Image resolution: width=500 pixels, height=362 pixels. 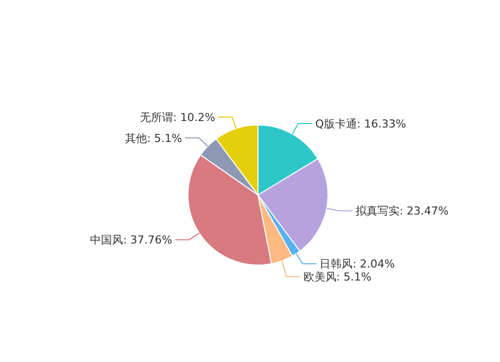 What do you see at coordinates (178, 117) in the screenshot?
I see `slice-label: 无所谓: 10.2%` at bounding box center [178, 117].